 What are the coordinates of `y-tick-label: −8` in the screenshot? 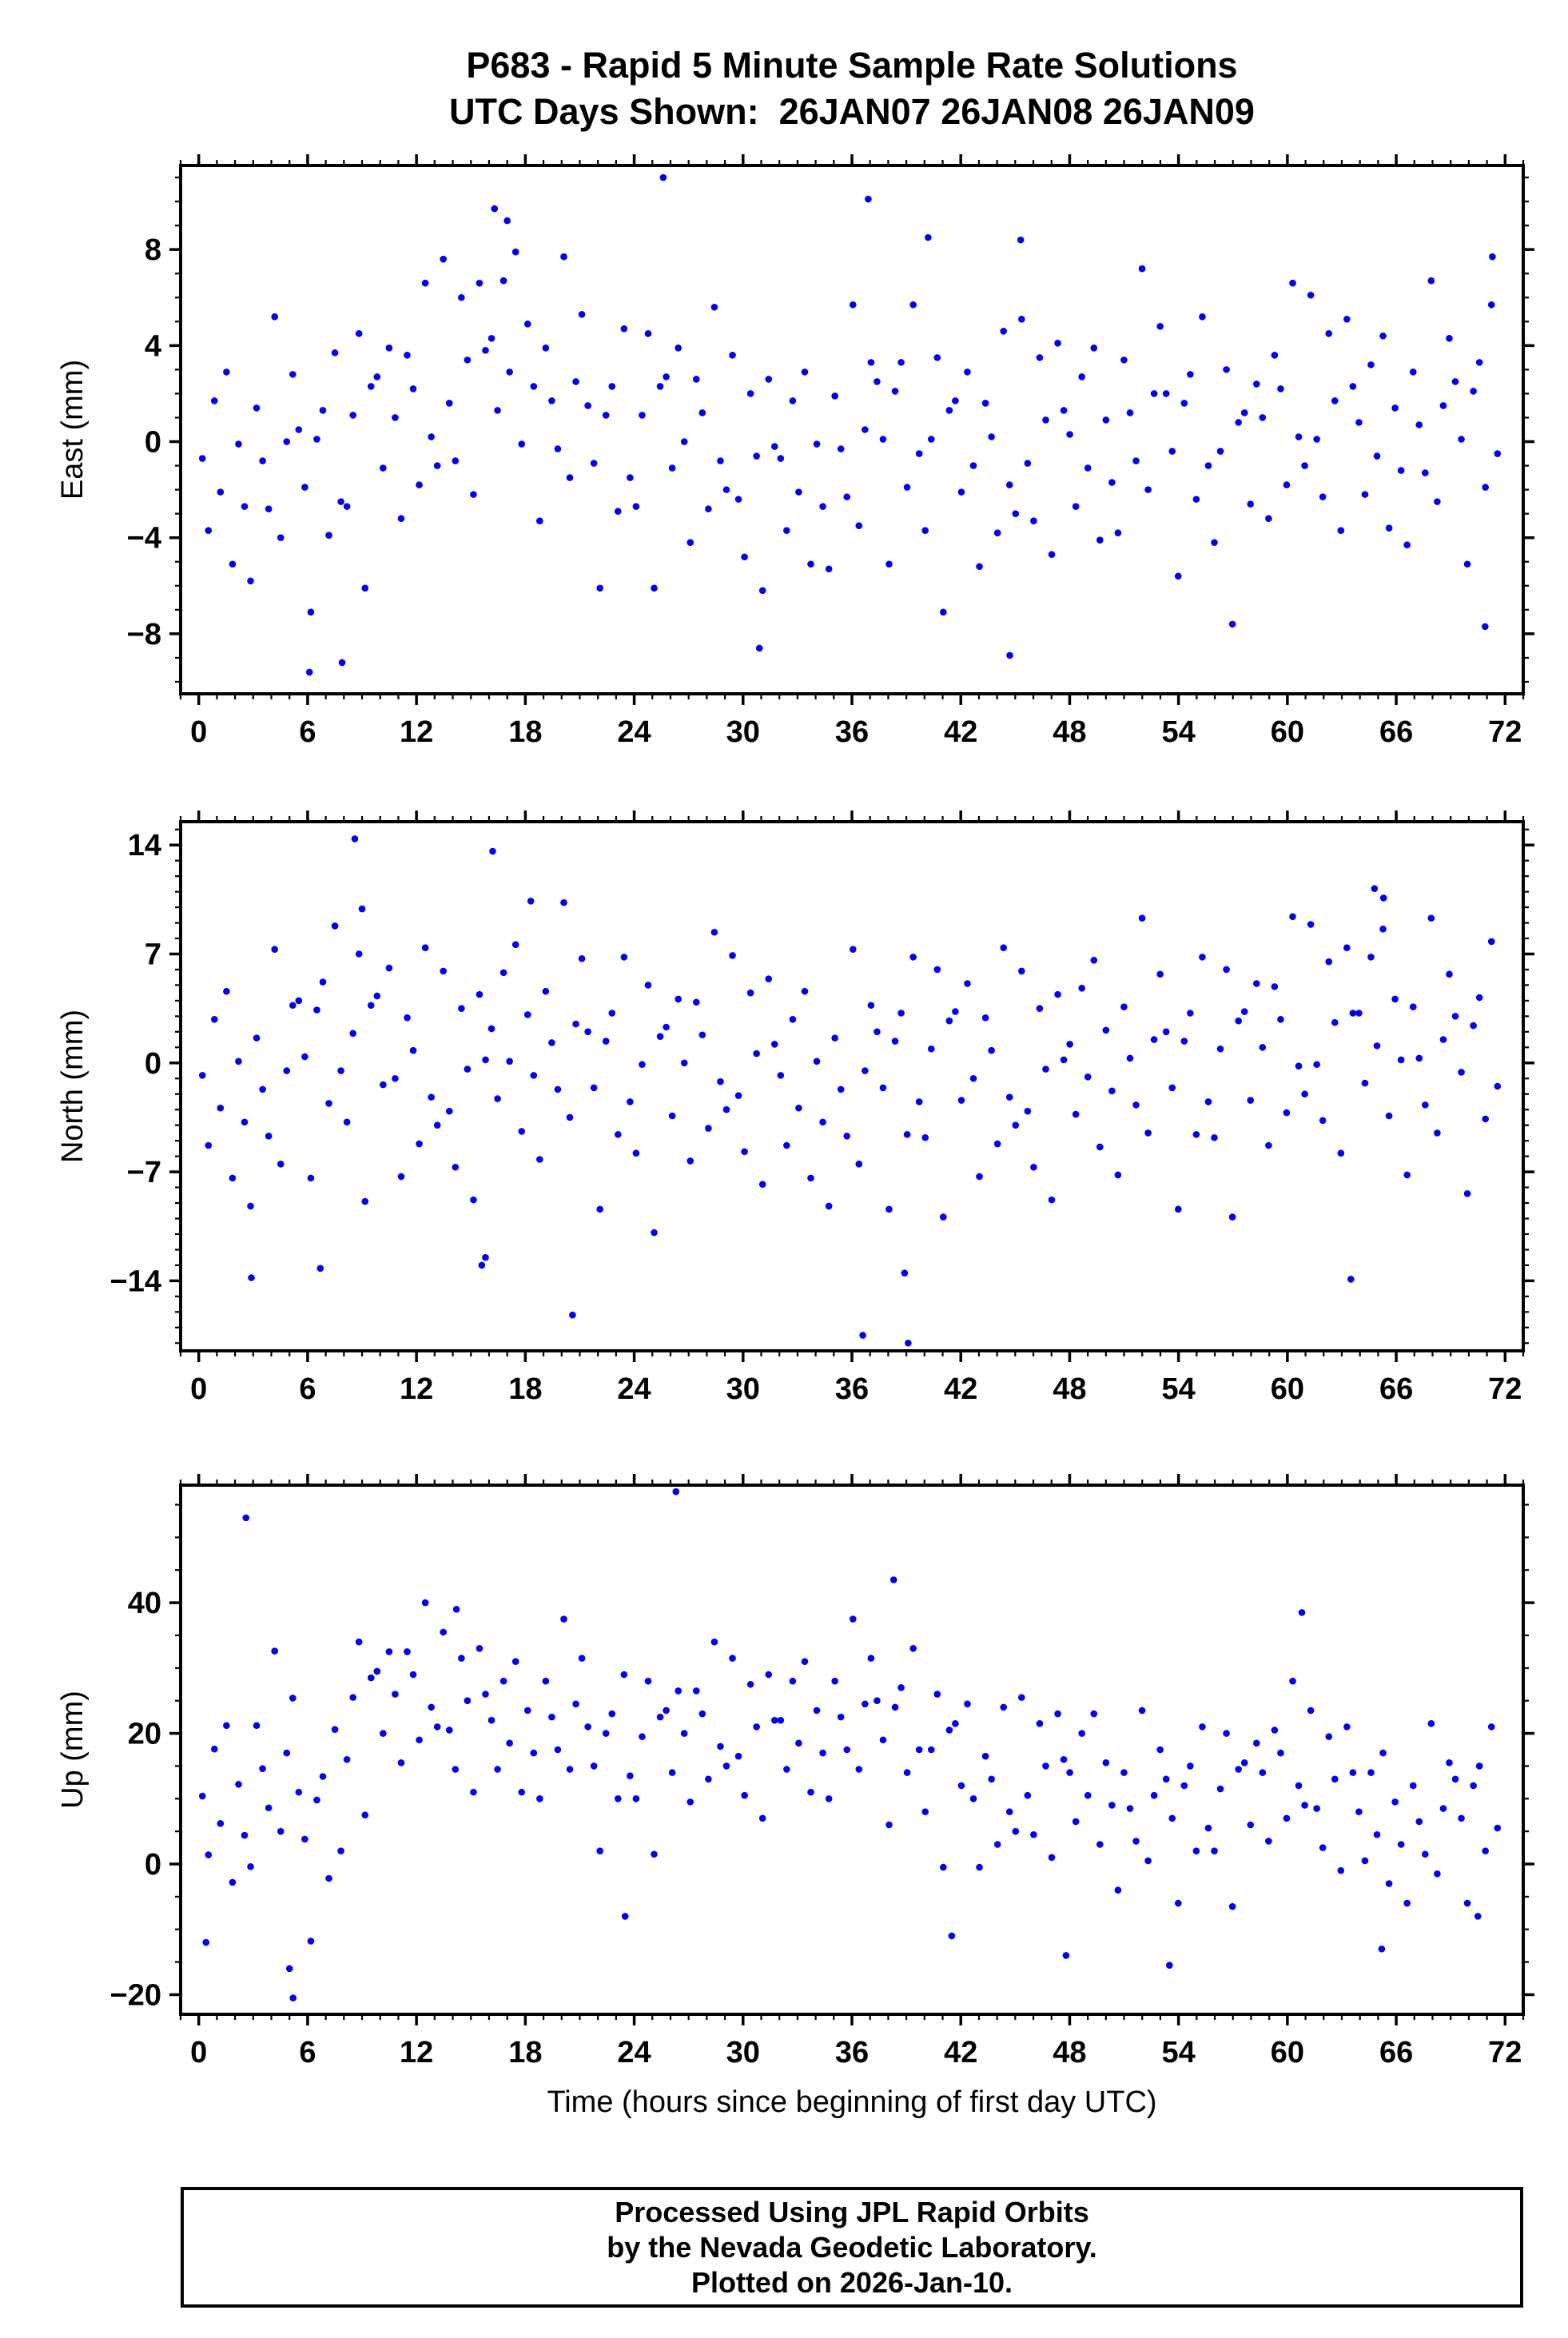 It's located at (144, 634).